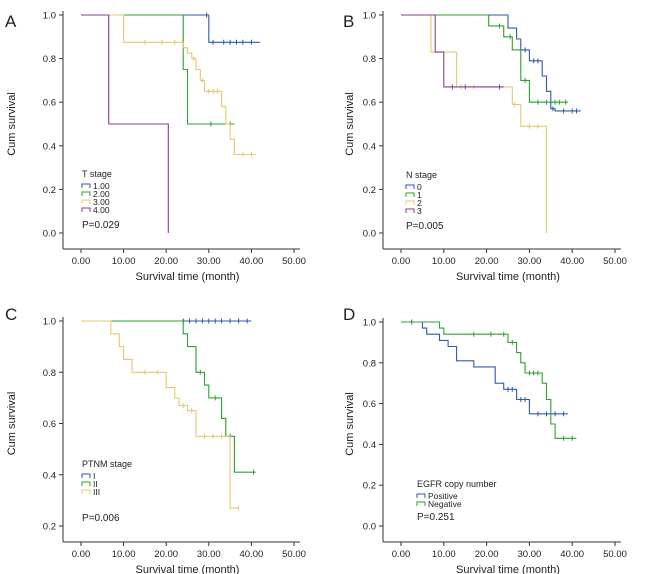  What do you see at coordinates (95, 484) in the screenshot?
I see `legend-label: II` at bounding box center [95, 484].